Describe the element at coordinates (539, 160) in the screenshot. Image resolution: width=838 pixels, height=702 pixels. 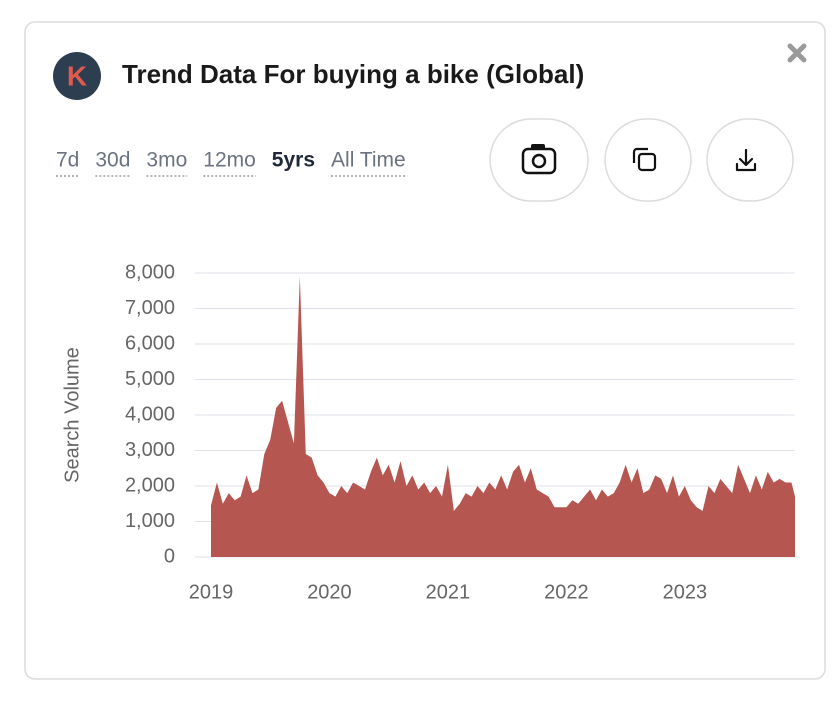
I see `screenshot-button` at that location.